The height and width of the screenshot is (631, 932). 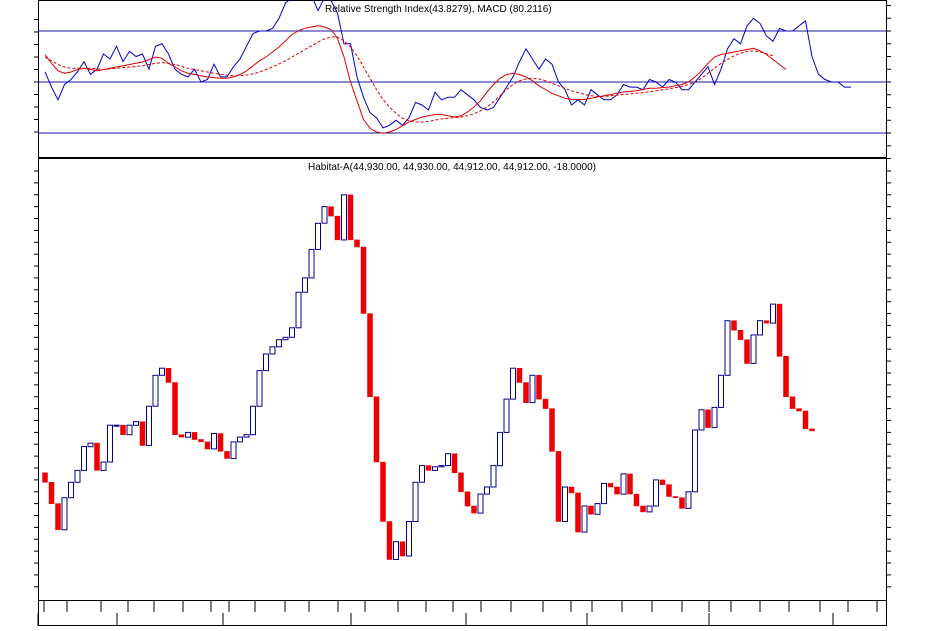 I want to click on rsi-reference-lines, so click(x=462, y=82).